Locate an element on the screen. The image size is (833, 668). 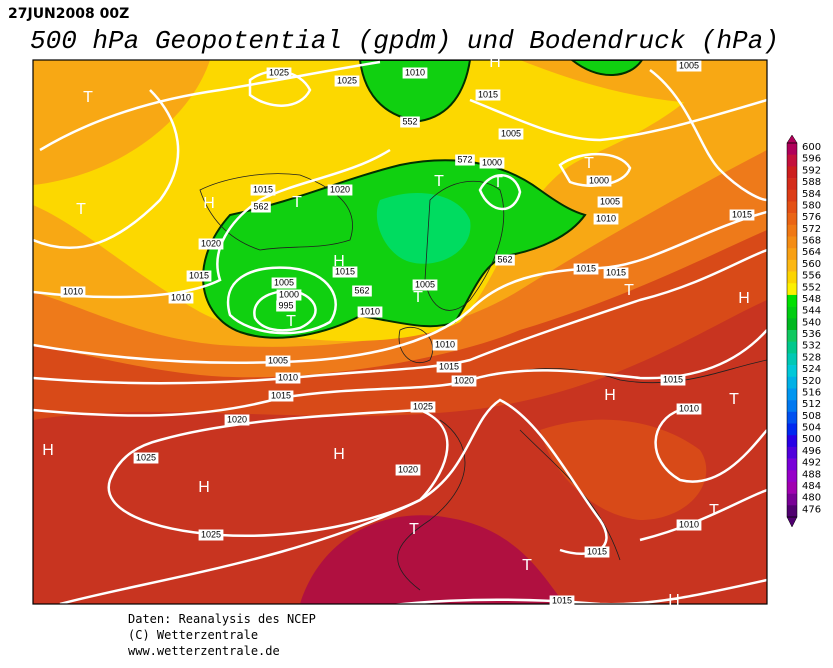
colorbar-label: 484 is located at coordinates (811, 486).